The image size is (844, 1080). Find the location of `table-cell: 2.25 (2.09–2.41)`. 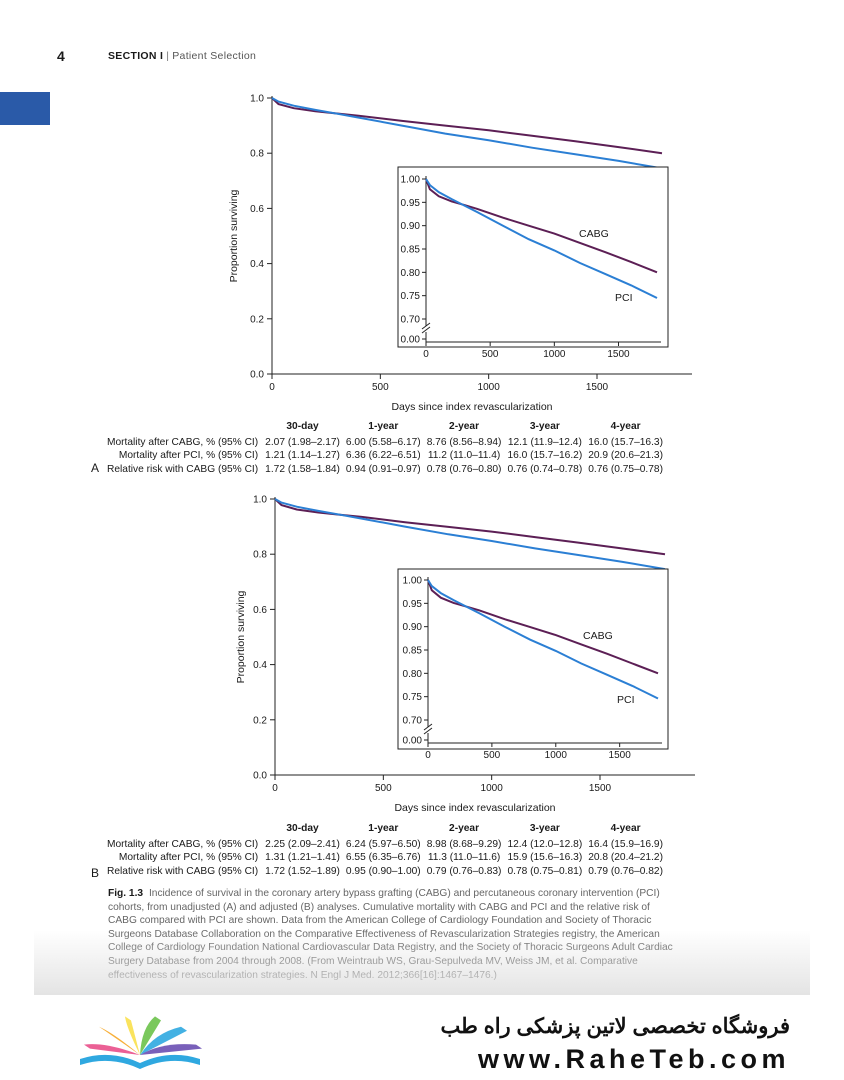

table-cell: 2.25 (2.09–2.41) is located at coordinates (302, 844).